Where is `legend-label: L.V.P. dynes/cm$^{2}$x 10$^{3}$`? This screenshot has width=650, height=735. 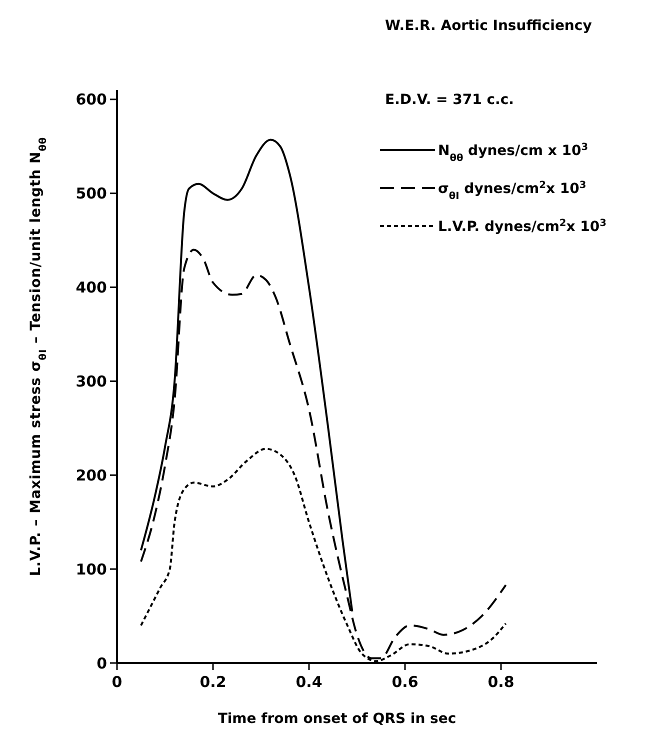
legend-label: L.V.P. dynes/cm$^{2}$x 10$^{3}$ is located at coordinates (522, 226).